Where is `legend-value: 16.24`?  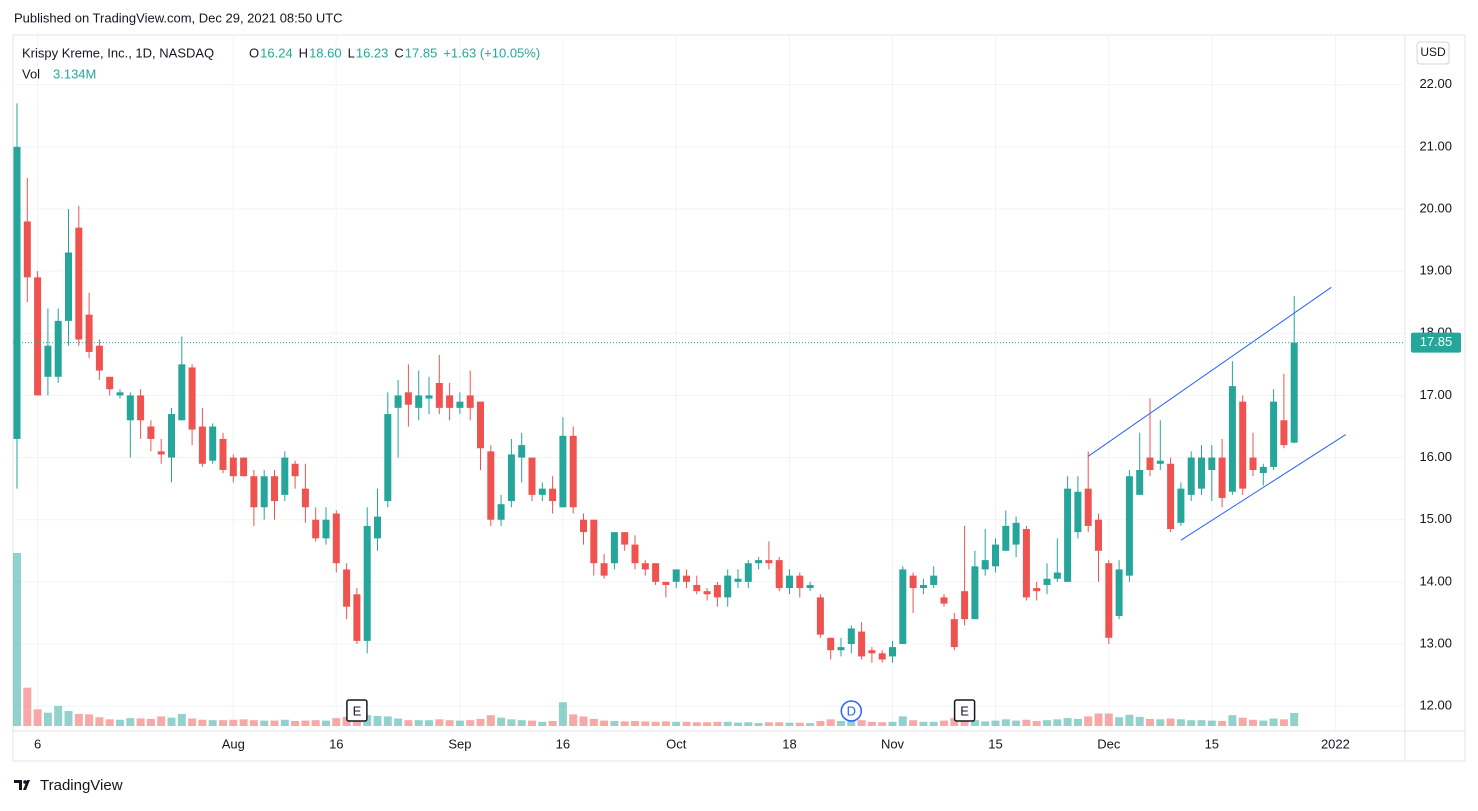 legend-value: 16.24 is located at coordinates (276, 52).